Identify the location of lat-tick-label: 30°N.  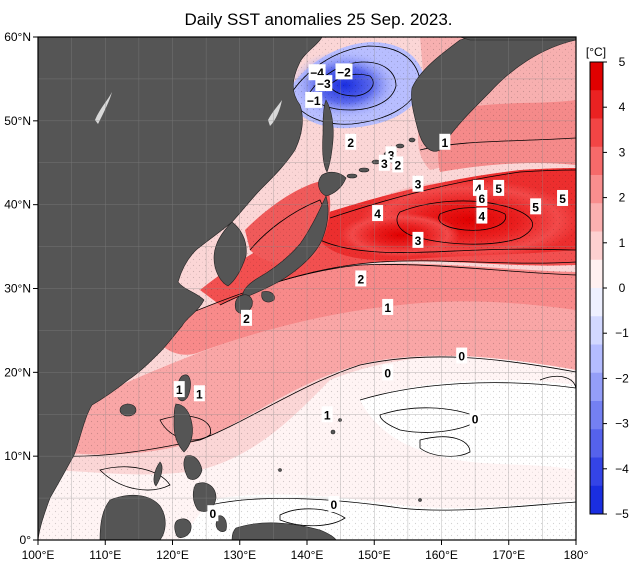
(17, 289).